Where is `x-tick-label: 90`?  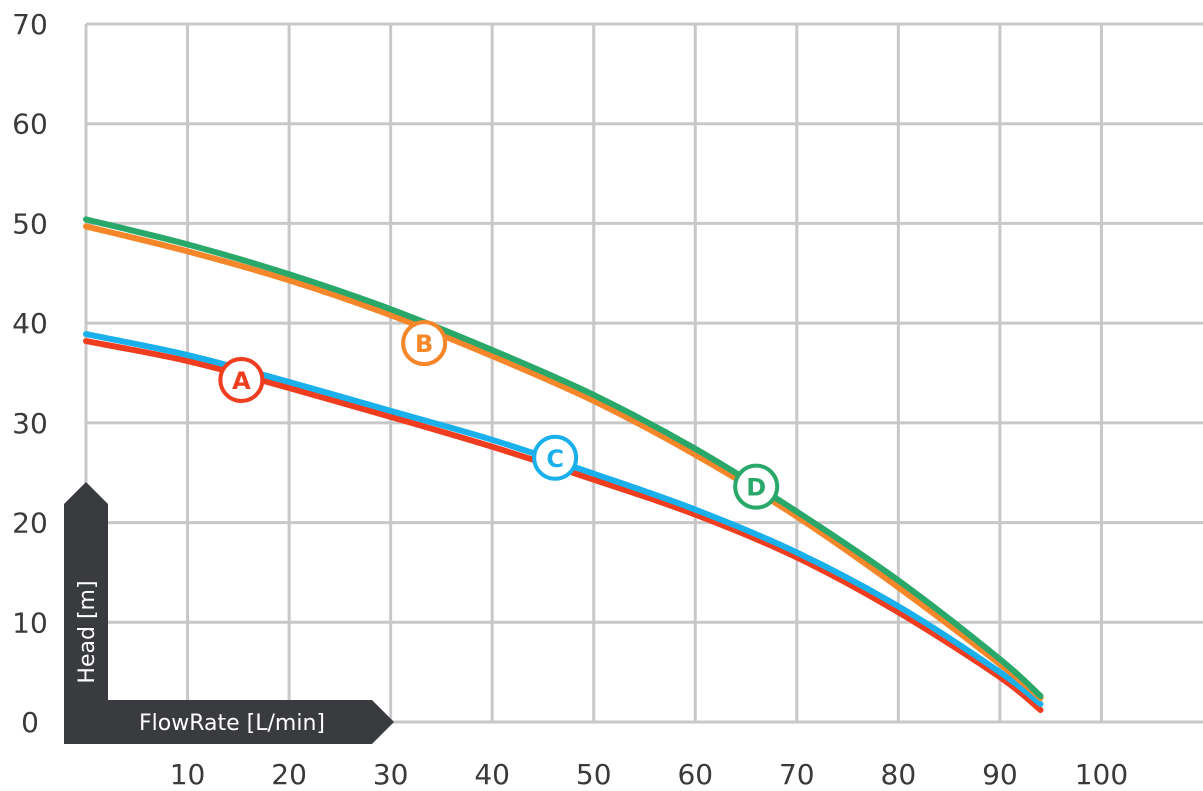 x-tick-label: 90 is located at coordinates (1000, 774).